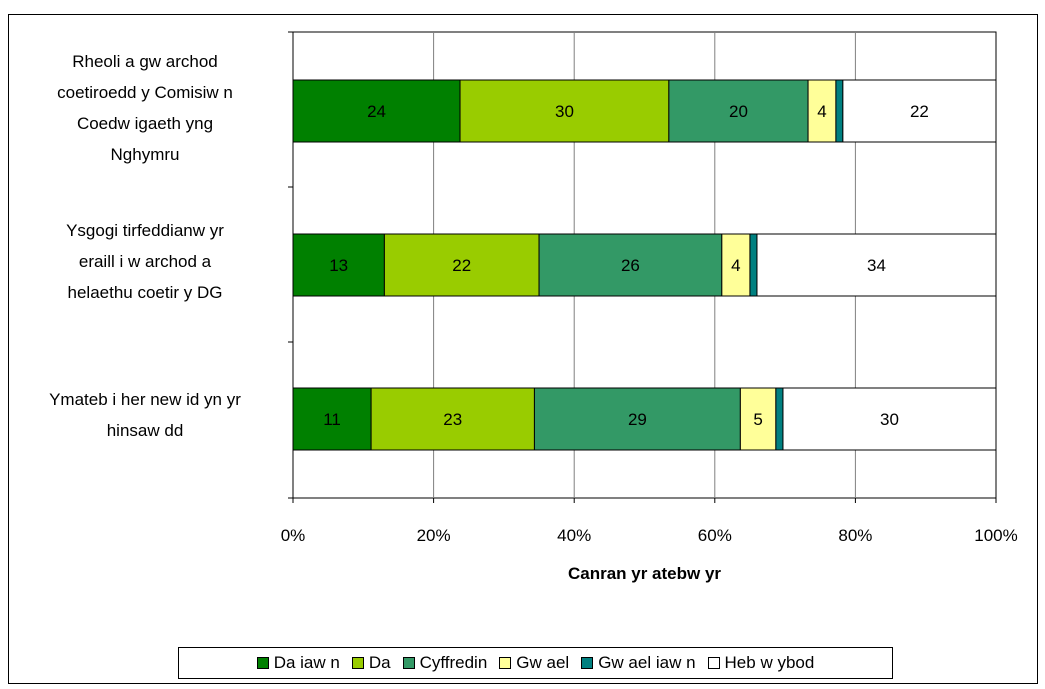 The height and width of the screenshot is (689, 1045). Describe the element at coordinates (145, 154) in the screenshot. I see `category-label-line: Nghymru` at that location.